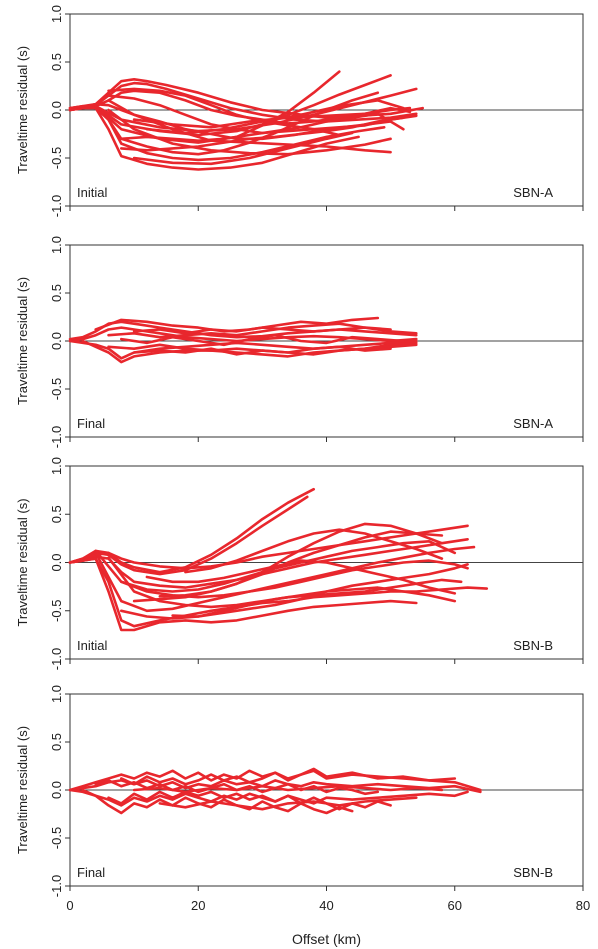 The width and height of the screenshot is (598, 949). I want to click on x-tick-label: 20, so click(198, 905).